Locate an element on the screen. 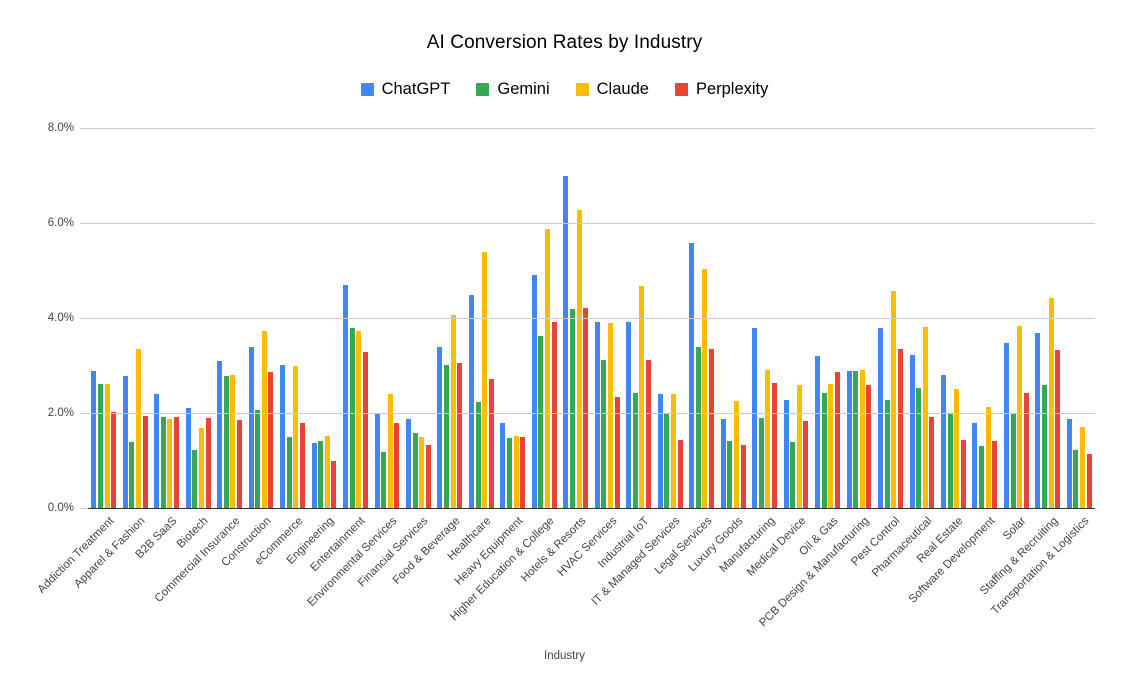 The image size is (1129, 698). legend-item-perplexity: Perplexity is located at coordinates (721, 89).